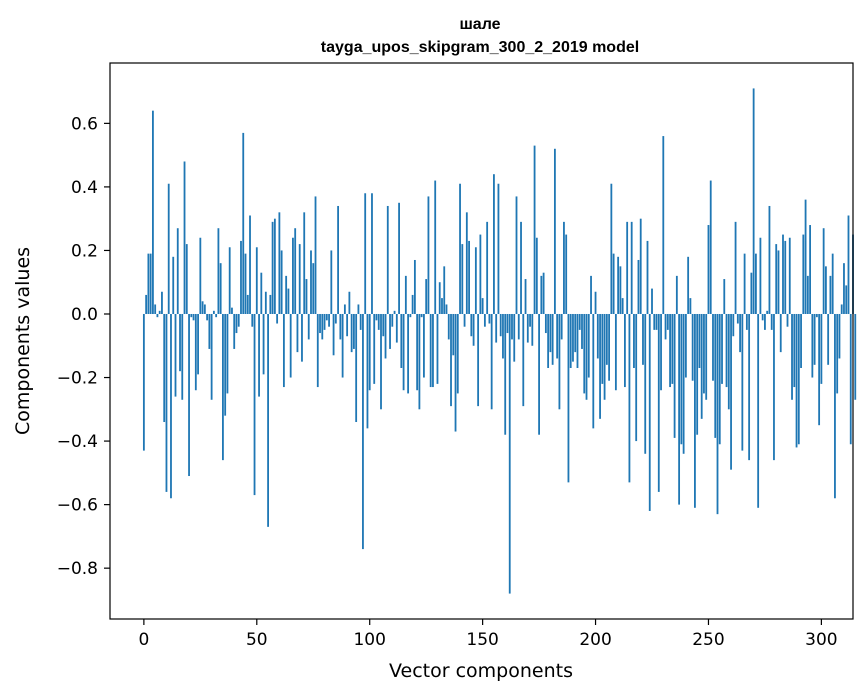  Describe the element at coordinates (595, 640) in the screenshot. I see `x-tick-label: 200` at that location.